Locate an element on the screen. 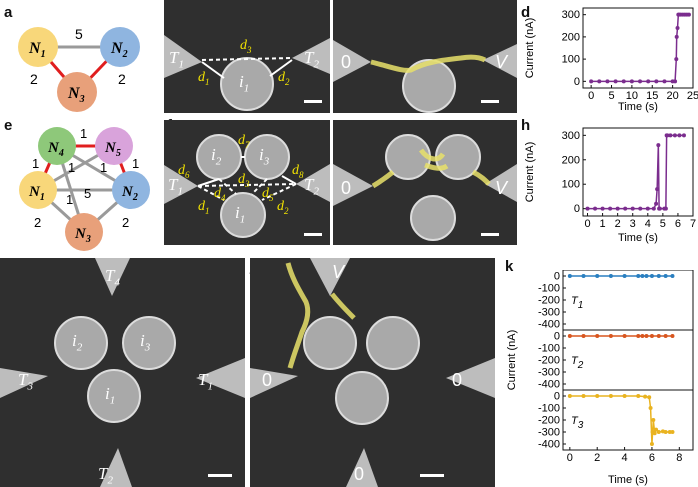  sem-image-c: 0 V is located at coordinates (425, 56).